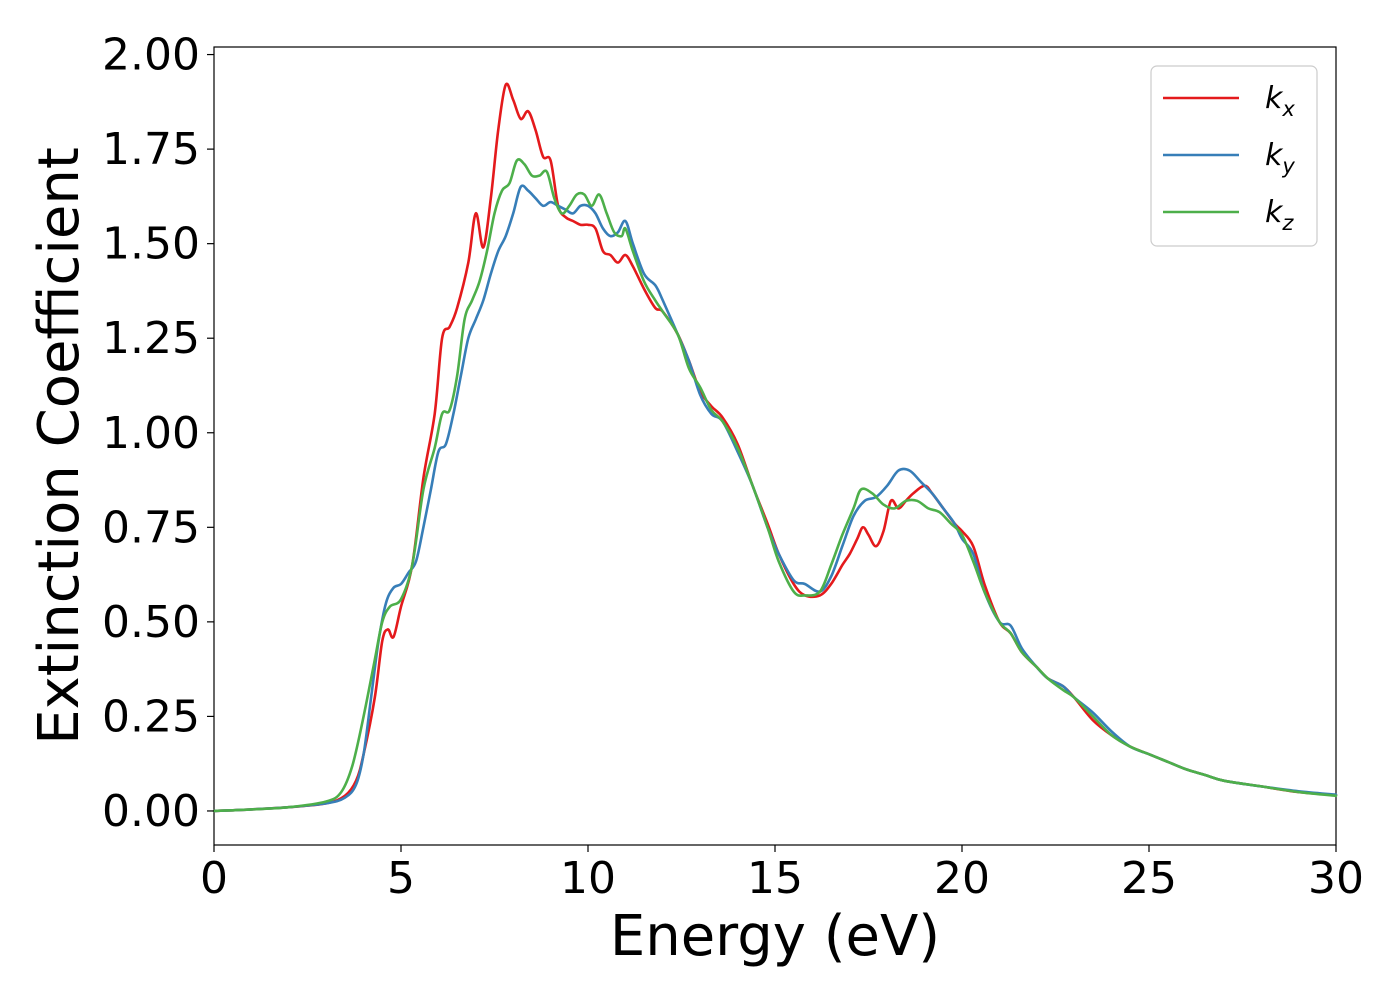  I want to click on y-tick-label: 1.25, so click(151, 338).